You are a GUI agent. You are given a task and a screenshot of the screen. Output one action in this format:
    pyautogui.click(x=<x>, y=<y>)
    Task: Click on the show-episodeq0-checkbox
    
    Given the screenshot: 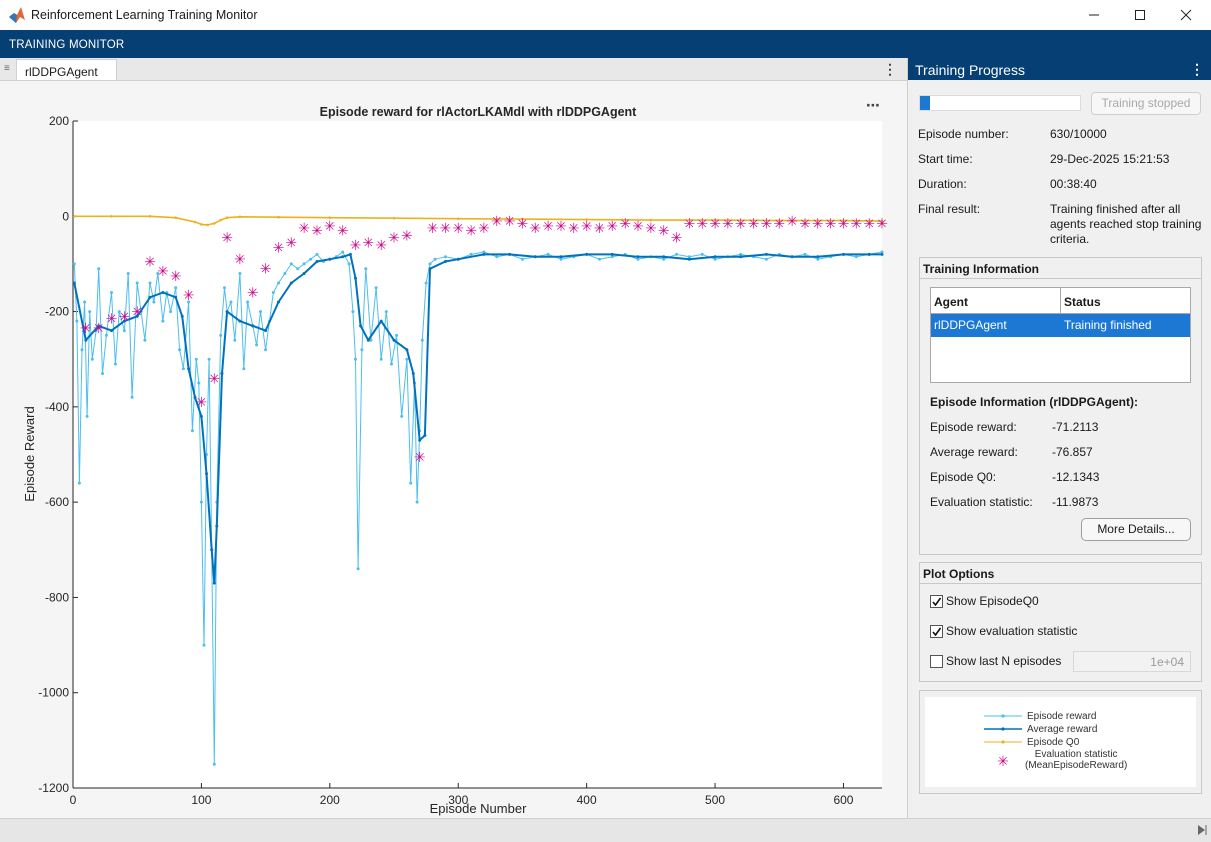 What is the action you would take?
    pyautogui.click(x=936, y=601)
    